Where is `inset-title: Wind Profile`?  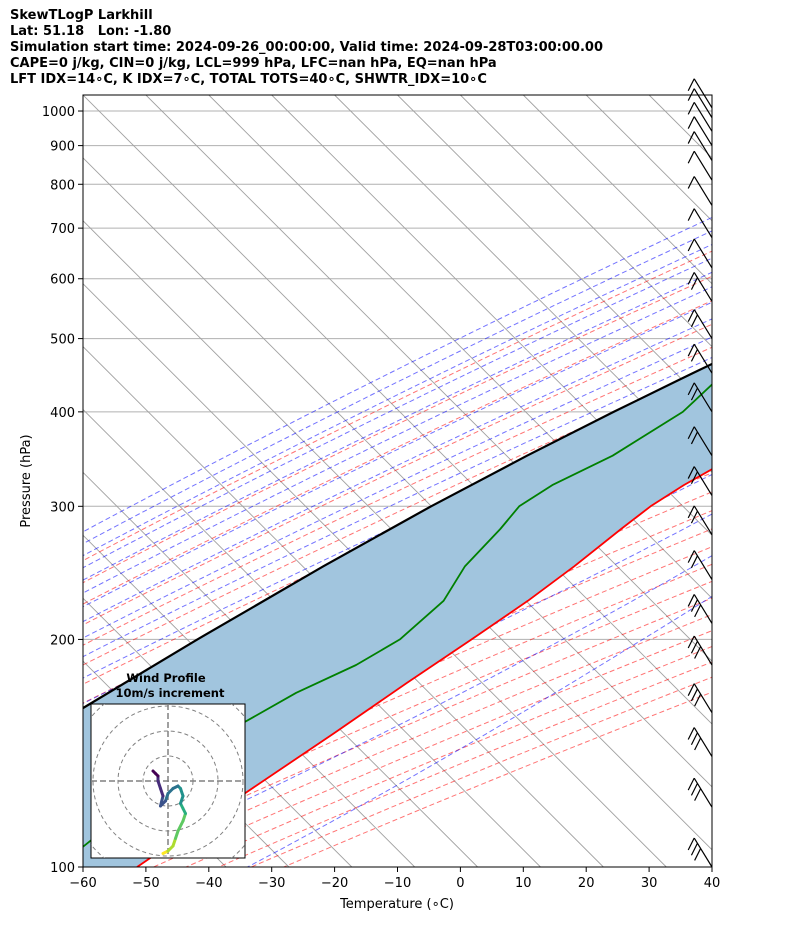 inset-title: Wind Profile is located at coordinates (166, 678).